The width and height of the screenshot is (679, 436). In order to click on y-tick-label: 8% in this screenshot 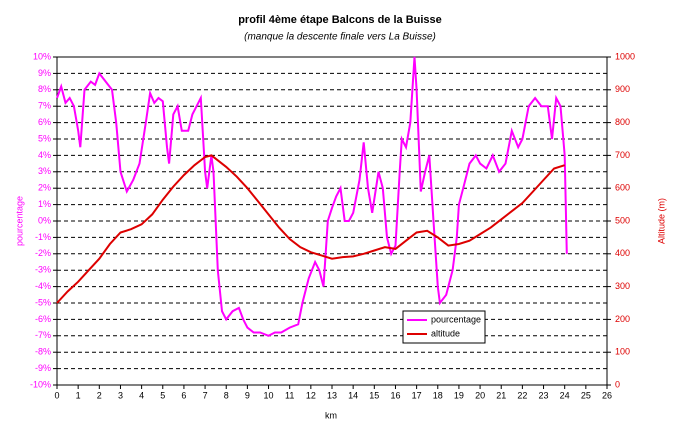, I will do `click(44, 89)`.